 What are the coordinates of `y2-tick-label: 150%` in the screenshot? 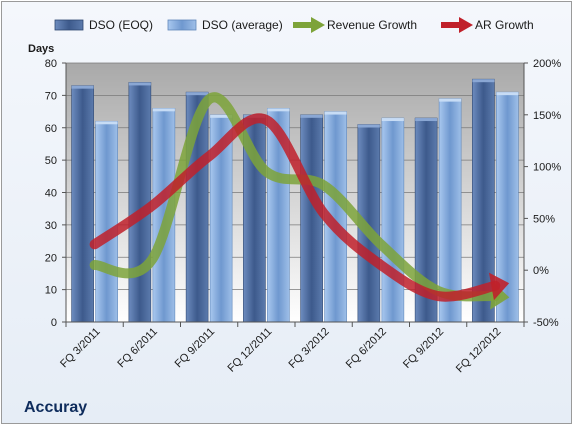 It's located at (547, 116).